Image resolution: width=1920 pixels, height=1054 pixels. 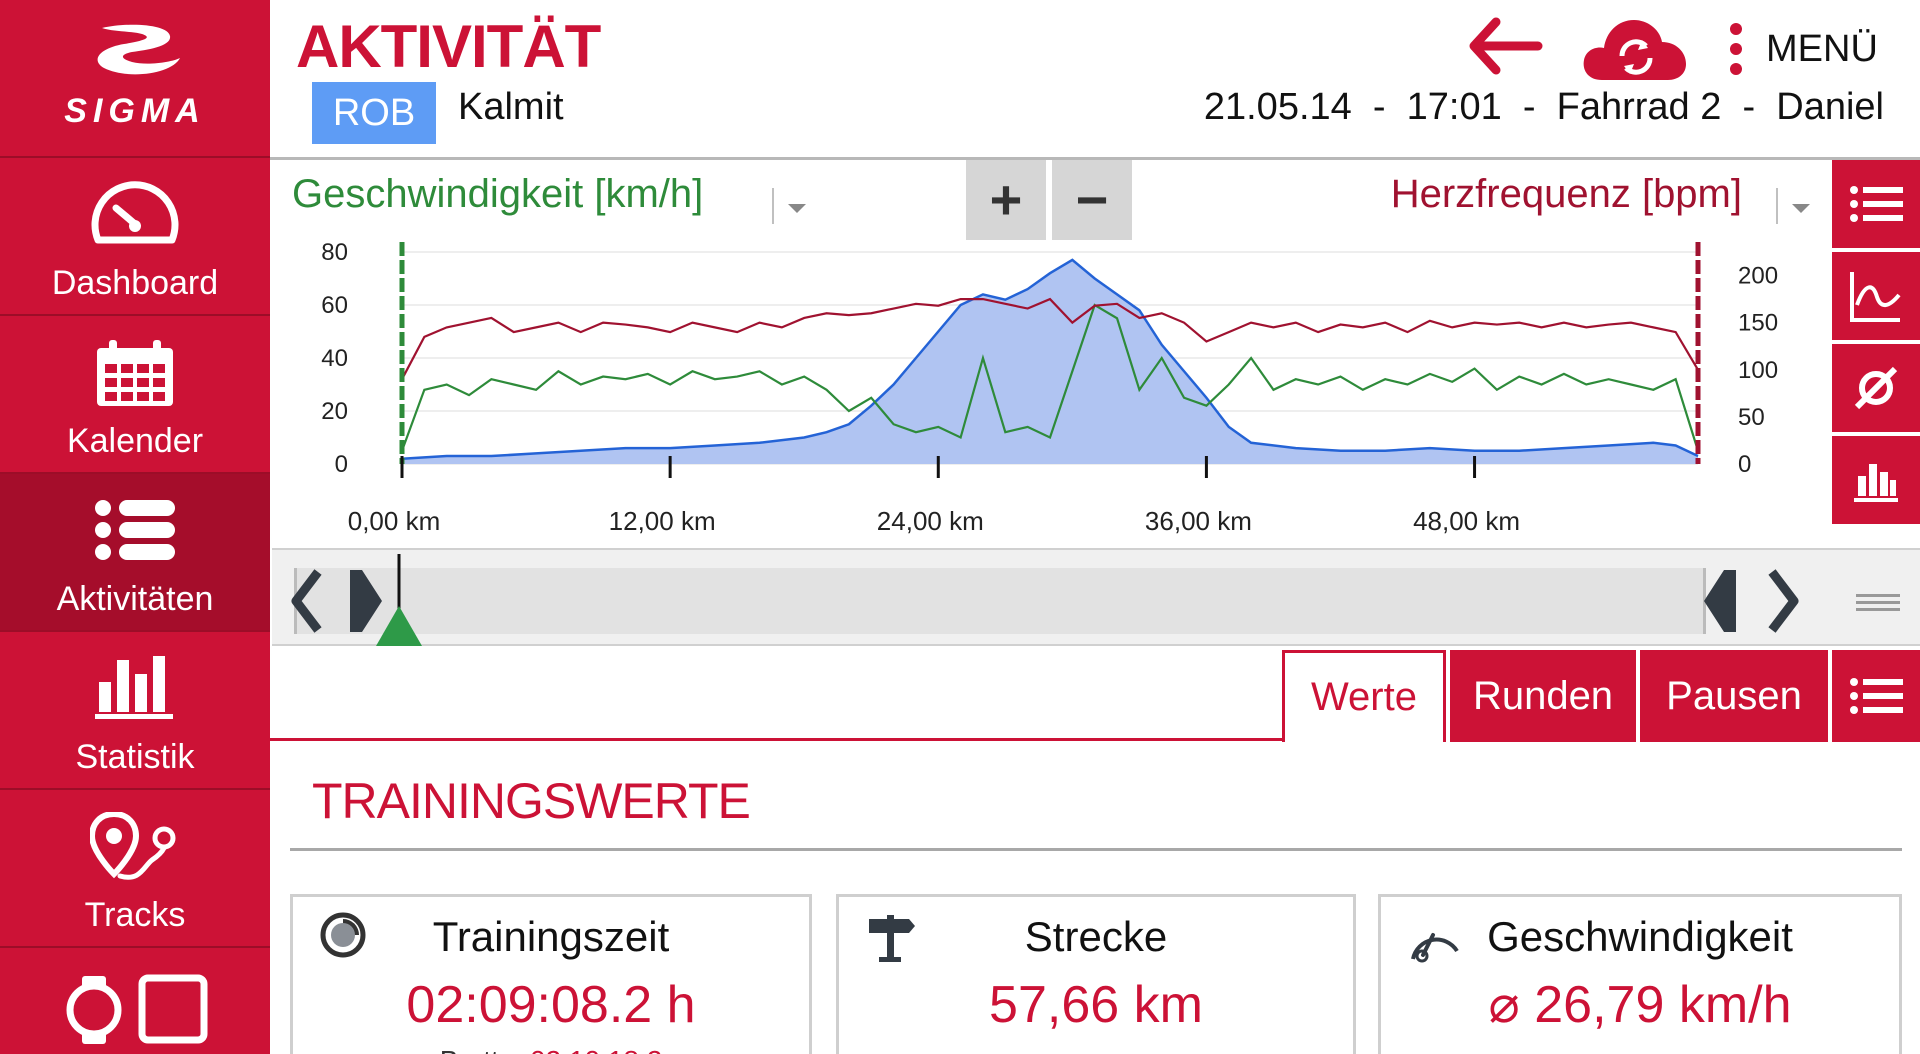 I want to click on x-tick-label: 12,00 km, so click(x=662, y=521).